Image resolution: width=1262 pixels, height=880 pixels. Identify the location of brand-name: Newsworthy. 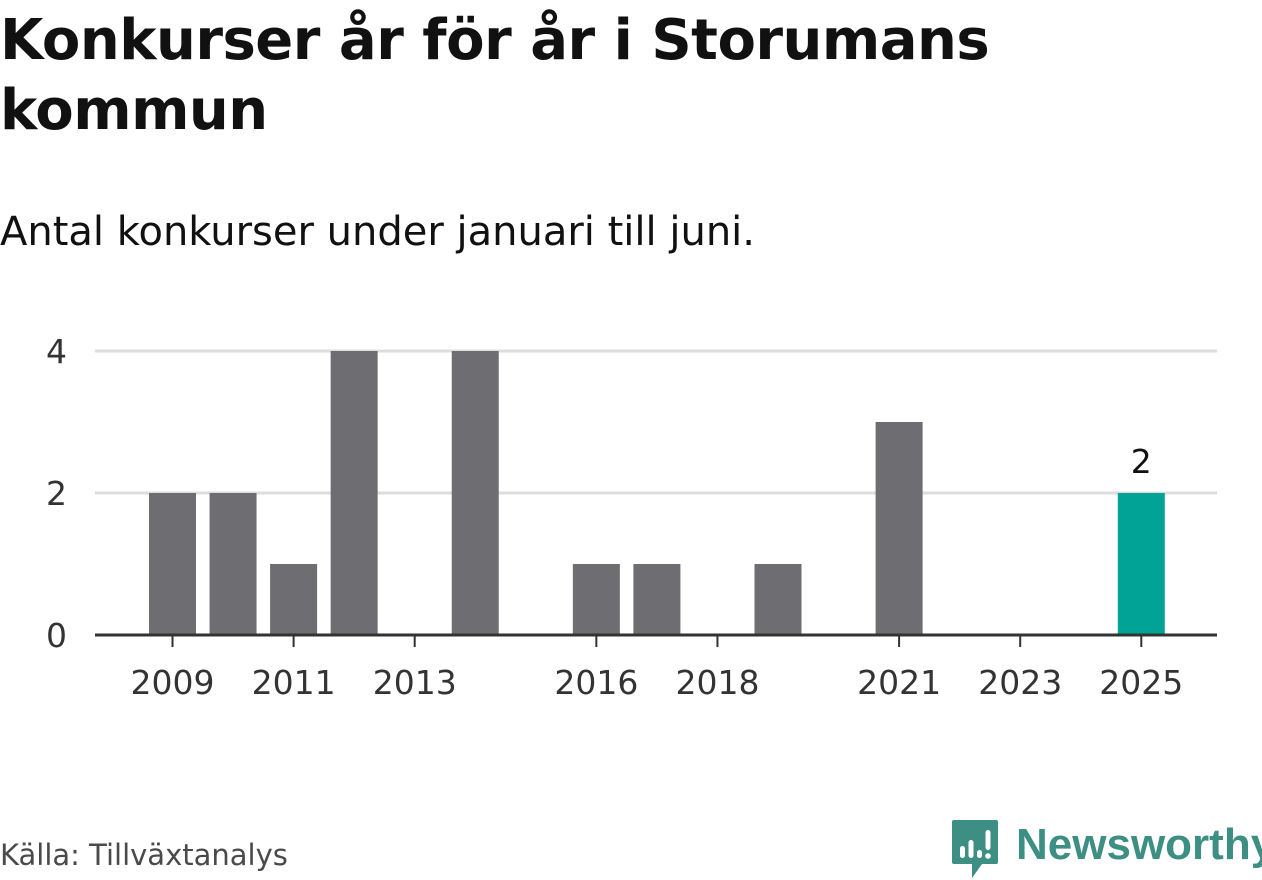
(1139, 844).